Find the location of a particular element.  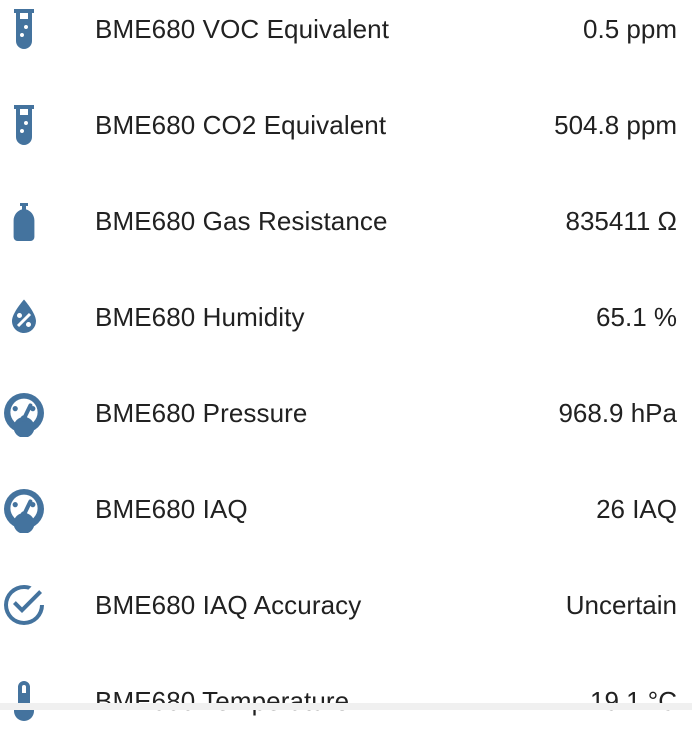

entity-name: BME680 Humidity is located at coordinates (345, 317).